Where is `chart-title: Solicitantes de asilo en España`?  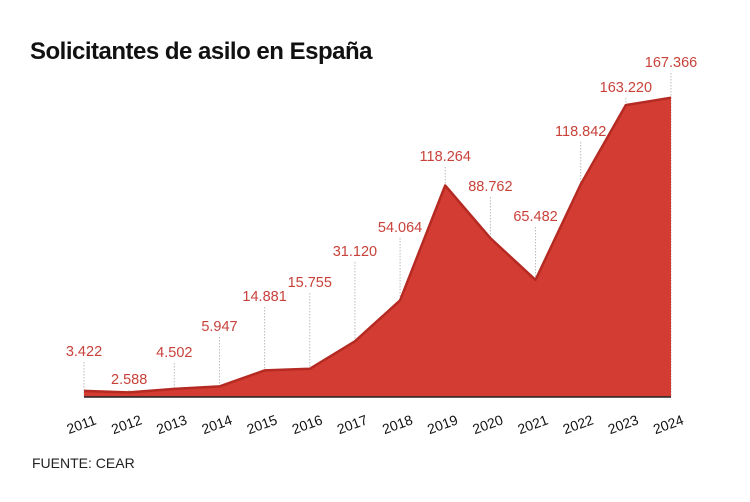 chart-title: Solicitantes de asilo en España is located at coordinates (201, 51).